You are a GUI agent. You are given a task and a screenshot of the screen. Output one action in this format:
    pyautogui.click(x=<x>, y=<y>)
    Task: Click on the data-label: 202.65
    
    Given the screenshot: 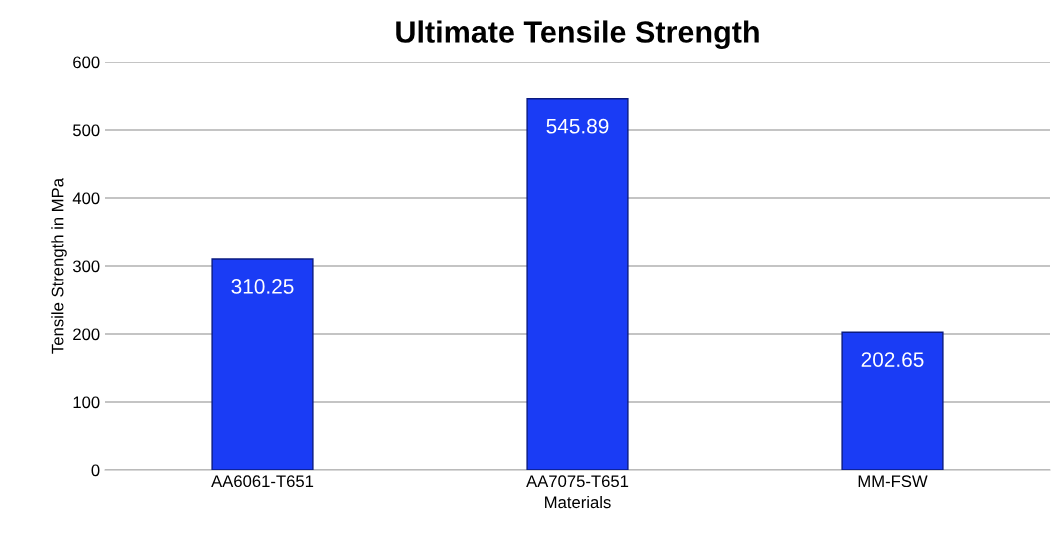 What is the action you would take?
    pyautogui.click(x=892, y=359)
    